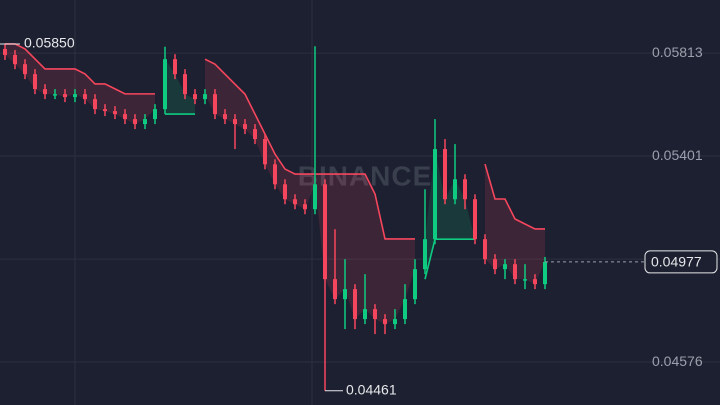 The width and height of the screenshot is (720, 405). Describe the element at coordinates (677, 155) in the screenshot. I see `y-tick-label: 0.05401` at that location.